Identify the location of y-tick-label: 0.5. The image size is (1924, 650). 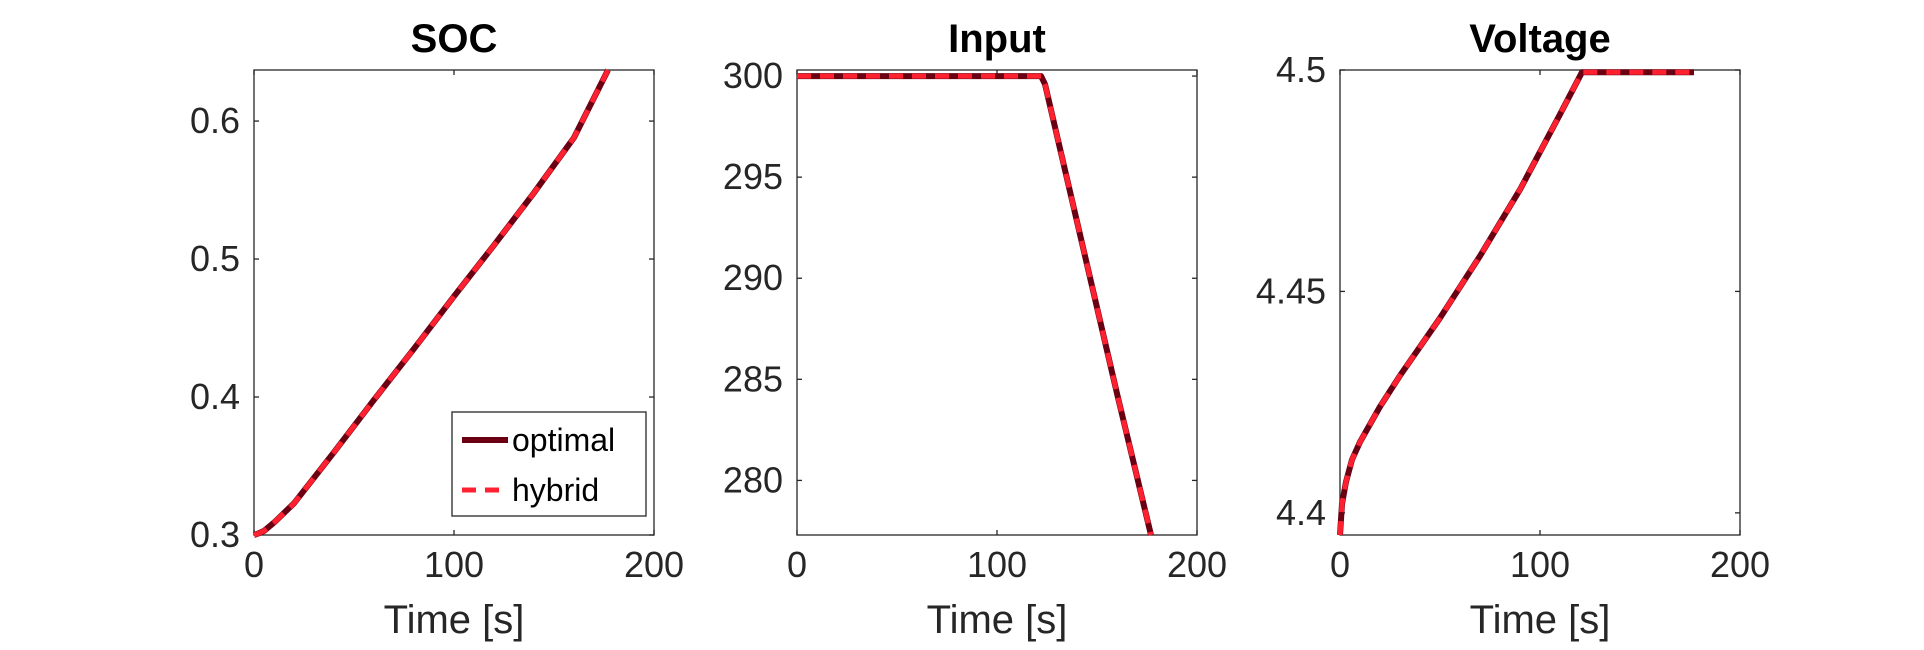
(215, 258).